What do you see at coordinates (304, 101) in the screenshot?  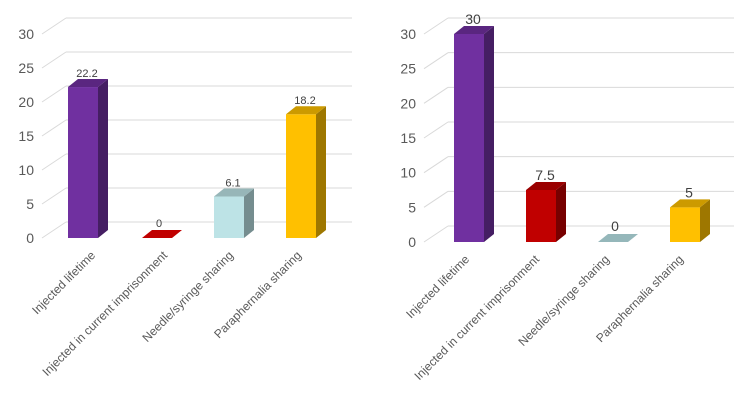 I see `data-label: 18.2` at bounding box center [304, 101].